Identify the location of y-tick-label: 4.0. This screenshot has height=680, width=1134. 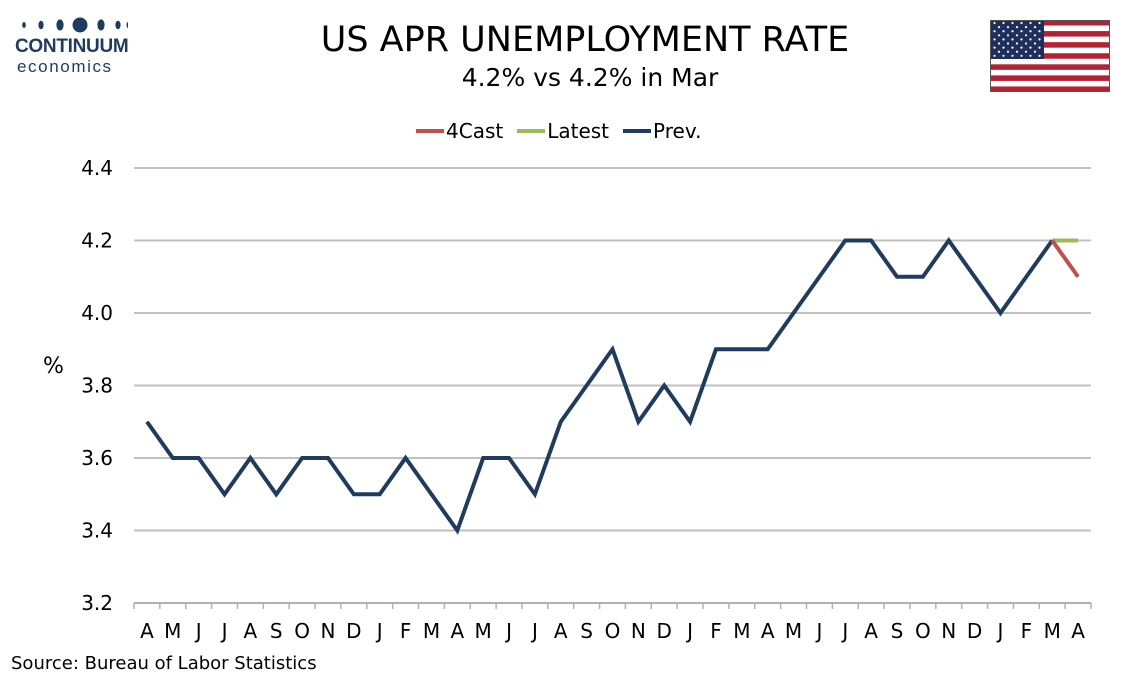
(97, 313).